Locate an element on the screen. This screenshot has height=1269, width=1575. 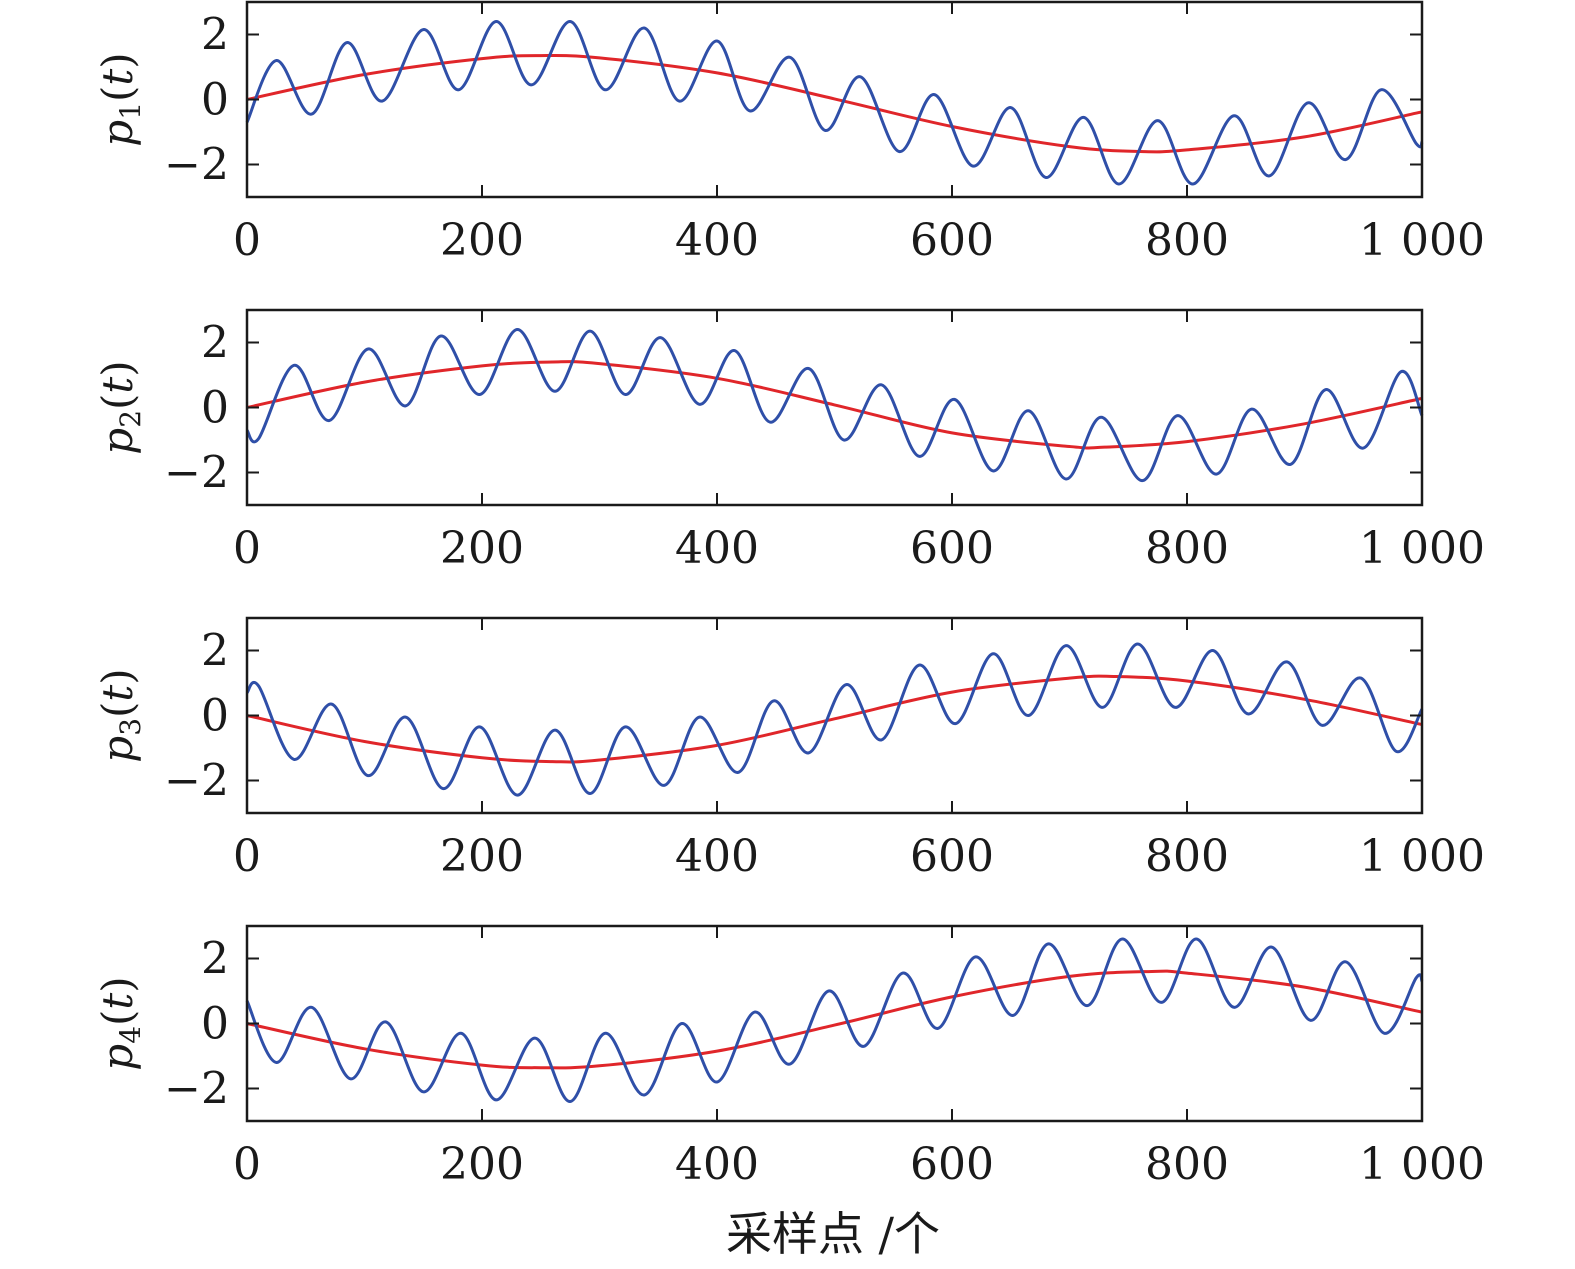
panel-2-red-series-line is located at coordinates (834, 405).